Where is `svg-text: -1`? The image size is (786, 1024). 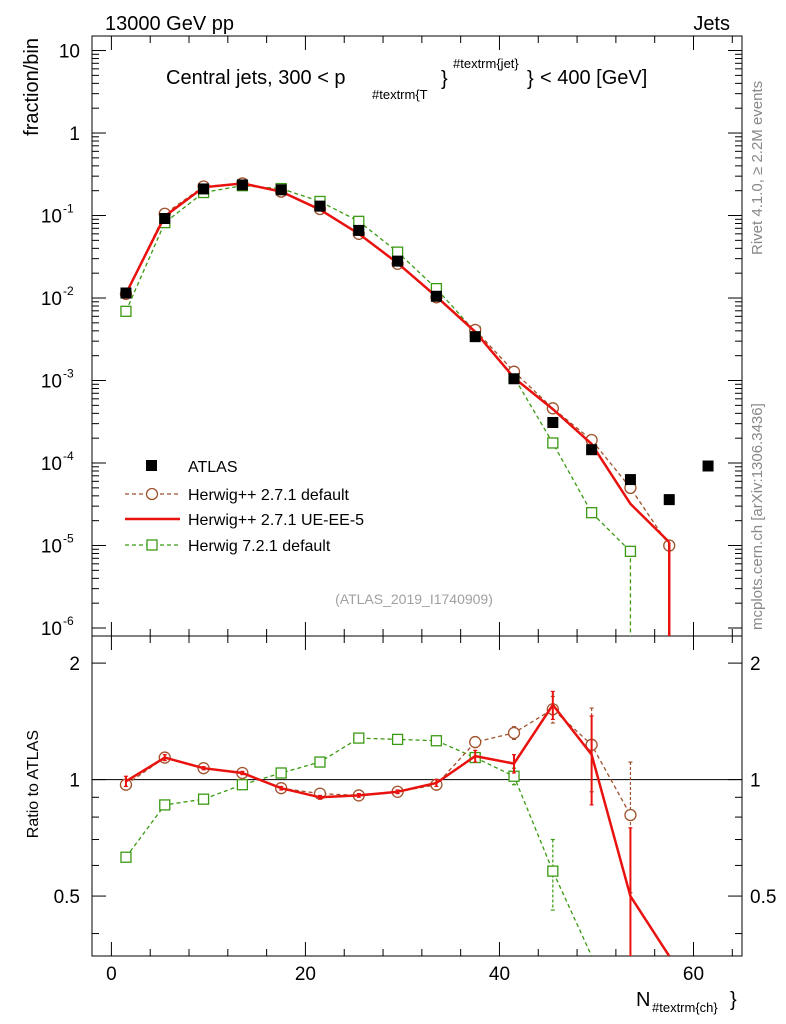
svg-text: -1 is located at coordinates (68, 209).